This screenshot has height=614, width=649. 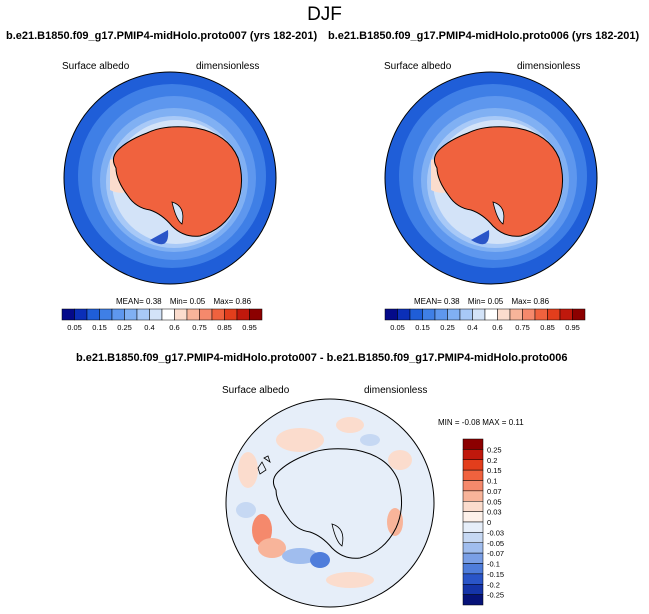 What do you see at coordinates (495, 574) in the screenshot?
I see `colorbar-3-tick-label: -0.15` at bounding box center [495, 574].